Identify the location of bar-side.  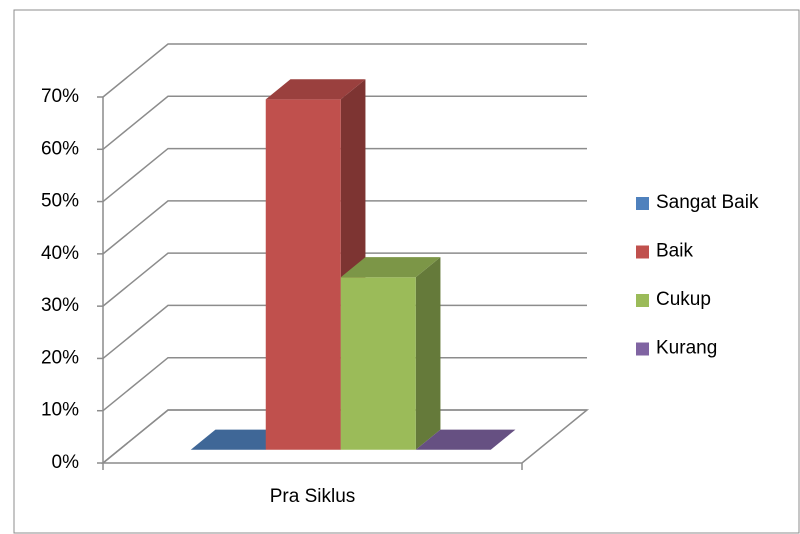
(428, 353).